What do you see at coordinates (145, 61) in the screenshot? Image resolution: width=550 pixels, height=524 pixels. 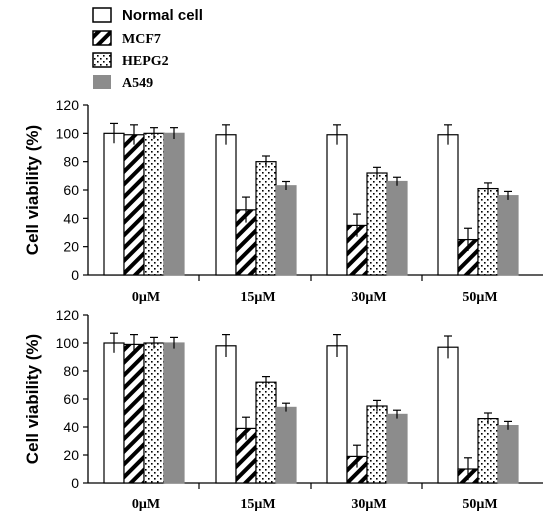 I see `legend-label-2: HEPG2` at bounding box center [145, 61].